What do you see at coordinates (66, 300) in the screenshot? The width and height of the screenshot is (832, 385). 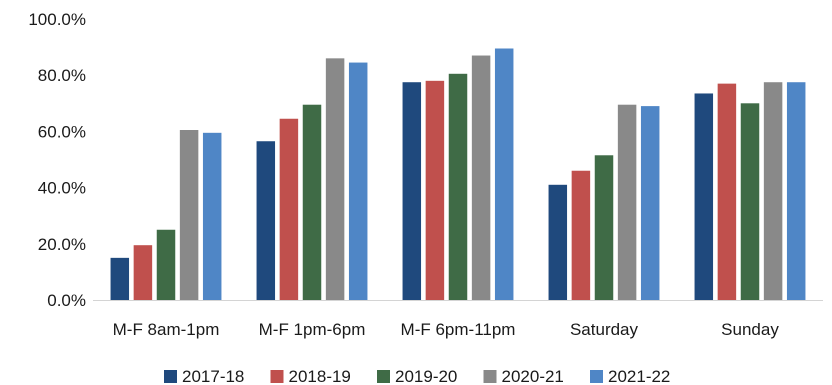 I see `y-tick-label: 0.0%` at bounding box center [66, 300].